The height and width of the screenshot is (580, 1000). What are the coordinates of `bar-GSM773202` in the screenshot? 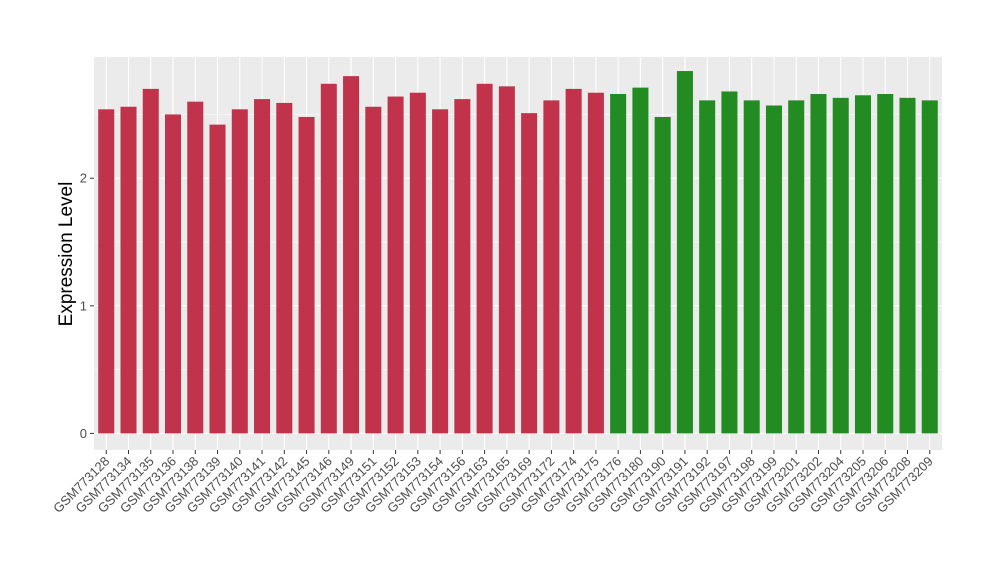 It's located at (818, 264).